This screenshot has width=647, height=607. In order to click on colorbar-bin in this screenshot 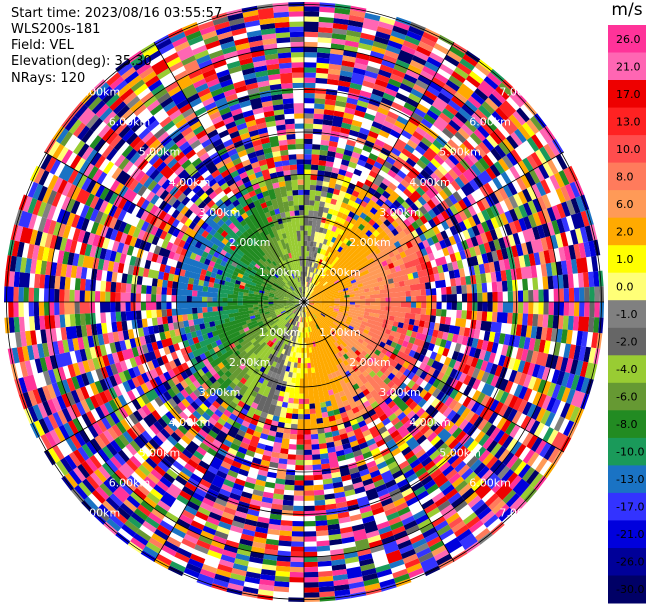, I will do `click(627, 534)`.